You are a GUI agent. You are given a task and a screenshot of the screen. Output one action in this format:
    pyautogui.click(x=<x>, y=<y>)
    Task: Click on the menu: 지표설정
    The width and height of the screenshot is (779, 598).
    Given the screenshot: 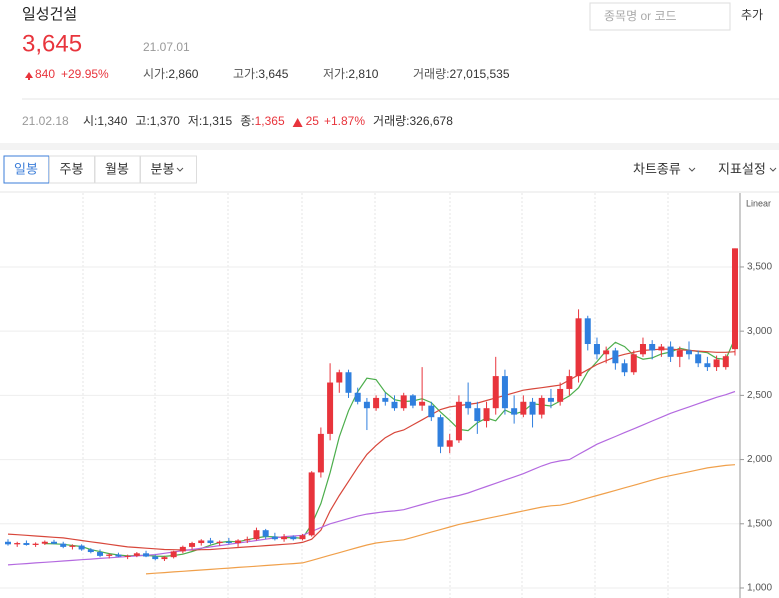 What is the action you would take?
    pyautogui.click(x=742, y=168)
    